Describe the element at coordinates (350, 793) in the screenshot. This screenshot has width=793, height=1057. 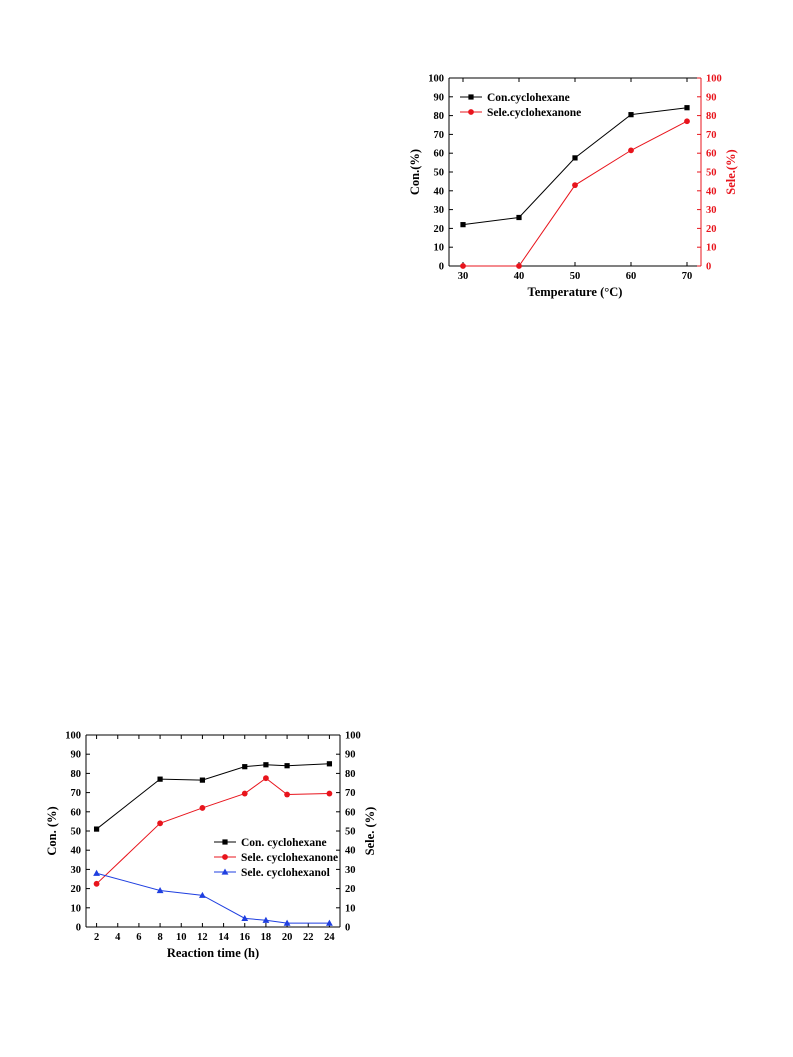
I see `time-chart-right-y-tick-label: 70` at that location.